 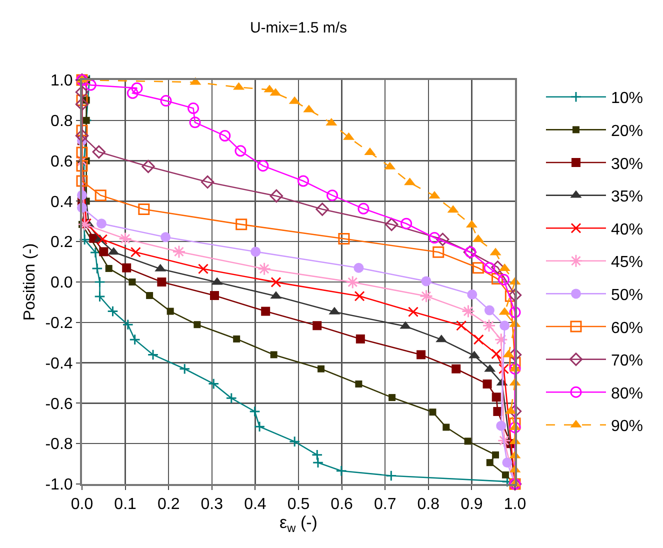 I want to click on x-tick-label: 1.0, so click(x=515, y=505).